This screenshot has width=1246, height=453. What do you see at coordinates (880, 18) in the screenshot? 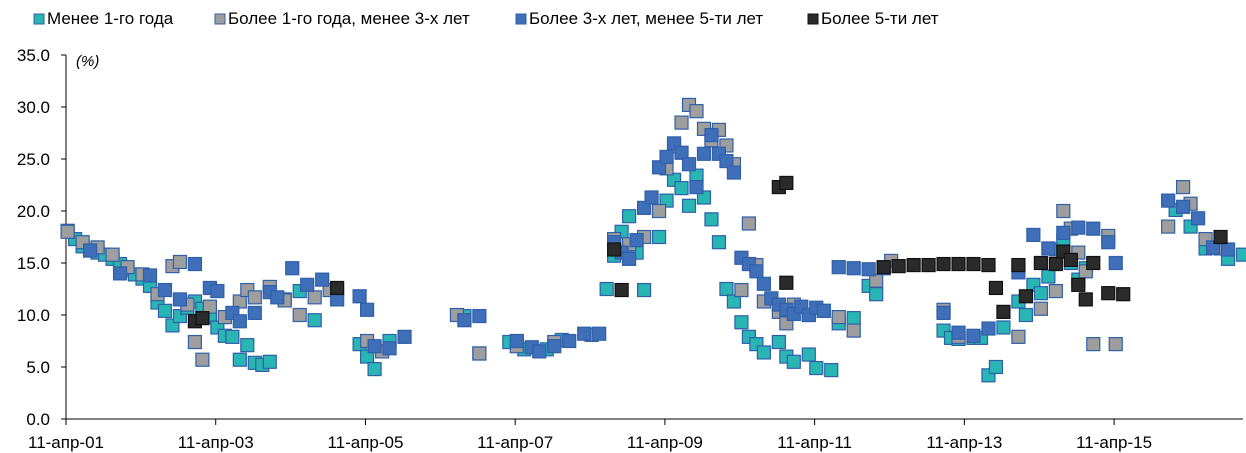
I see `legend-label: Более 5-ти лет` at bounding box center [880, 18].